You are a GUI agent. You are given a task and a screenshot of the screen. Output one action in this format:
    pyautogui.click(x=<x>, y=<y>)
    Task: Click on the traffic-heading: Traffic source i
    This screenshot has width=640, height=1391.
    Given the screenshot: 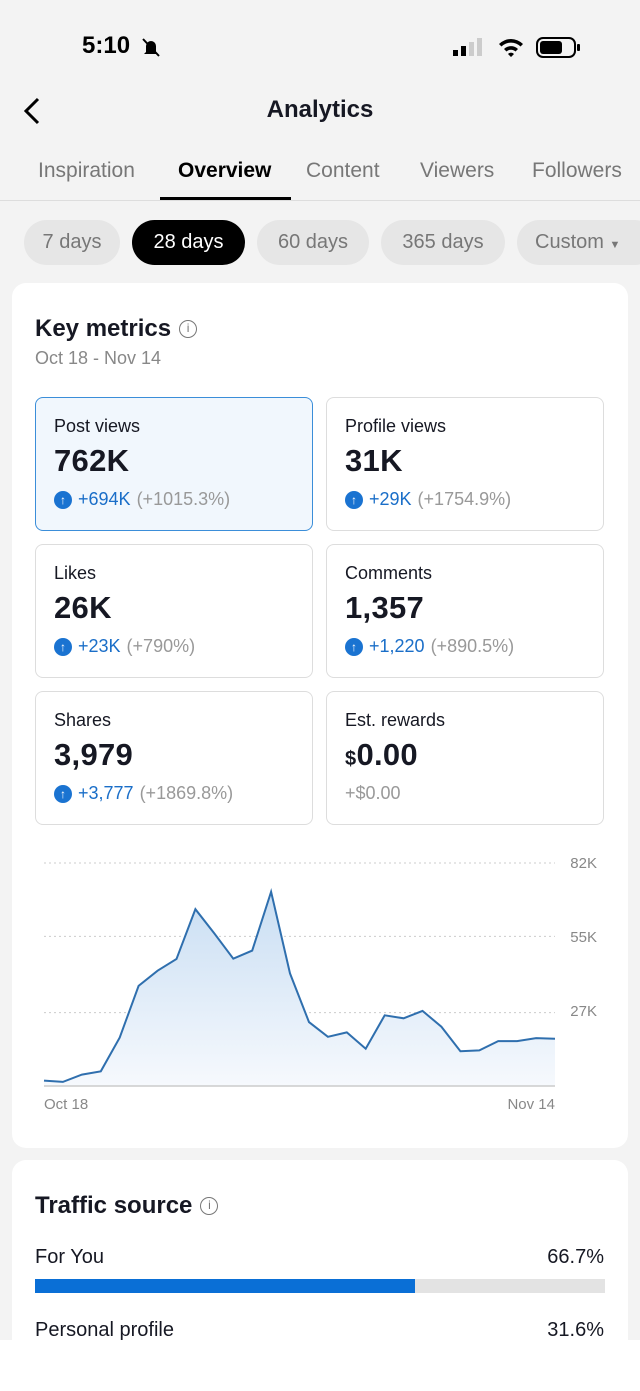 What is the action you would take?
    pyautogui.click(x=127, y=1206)
    